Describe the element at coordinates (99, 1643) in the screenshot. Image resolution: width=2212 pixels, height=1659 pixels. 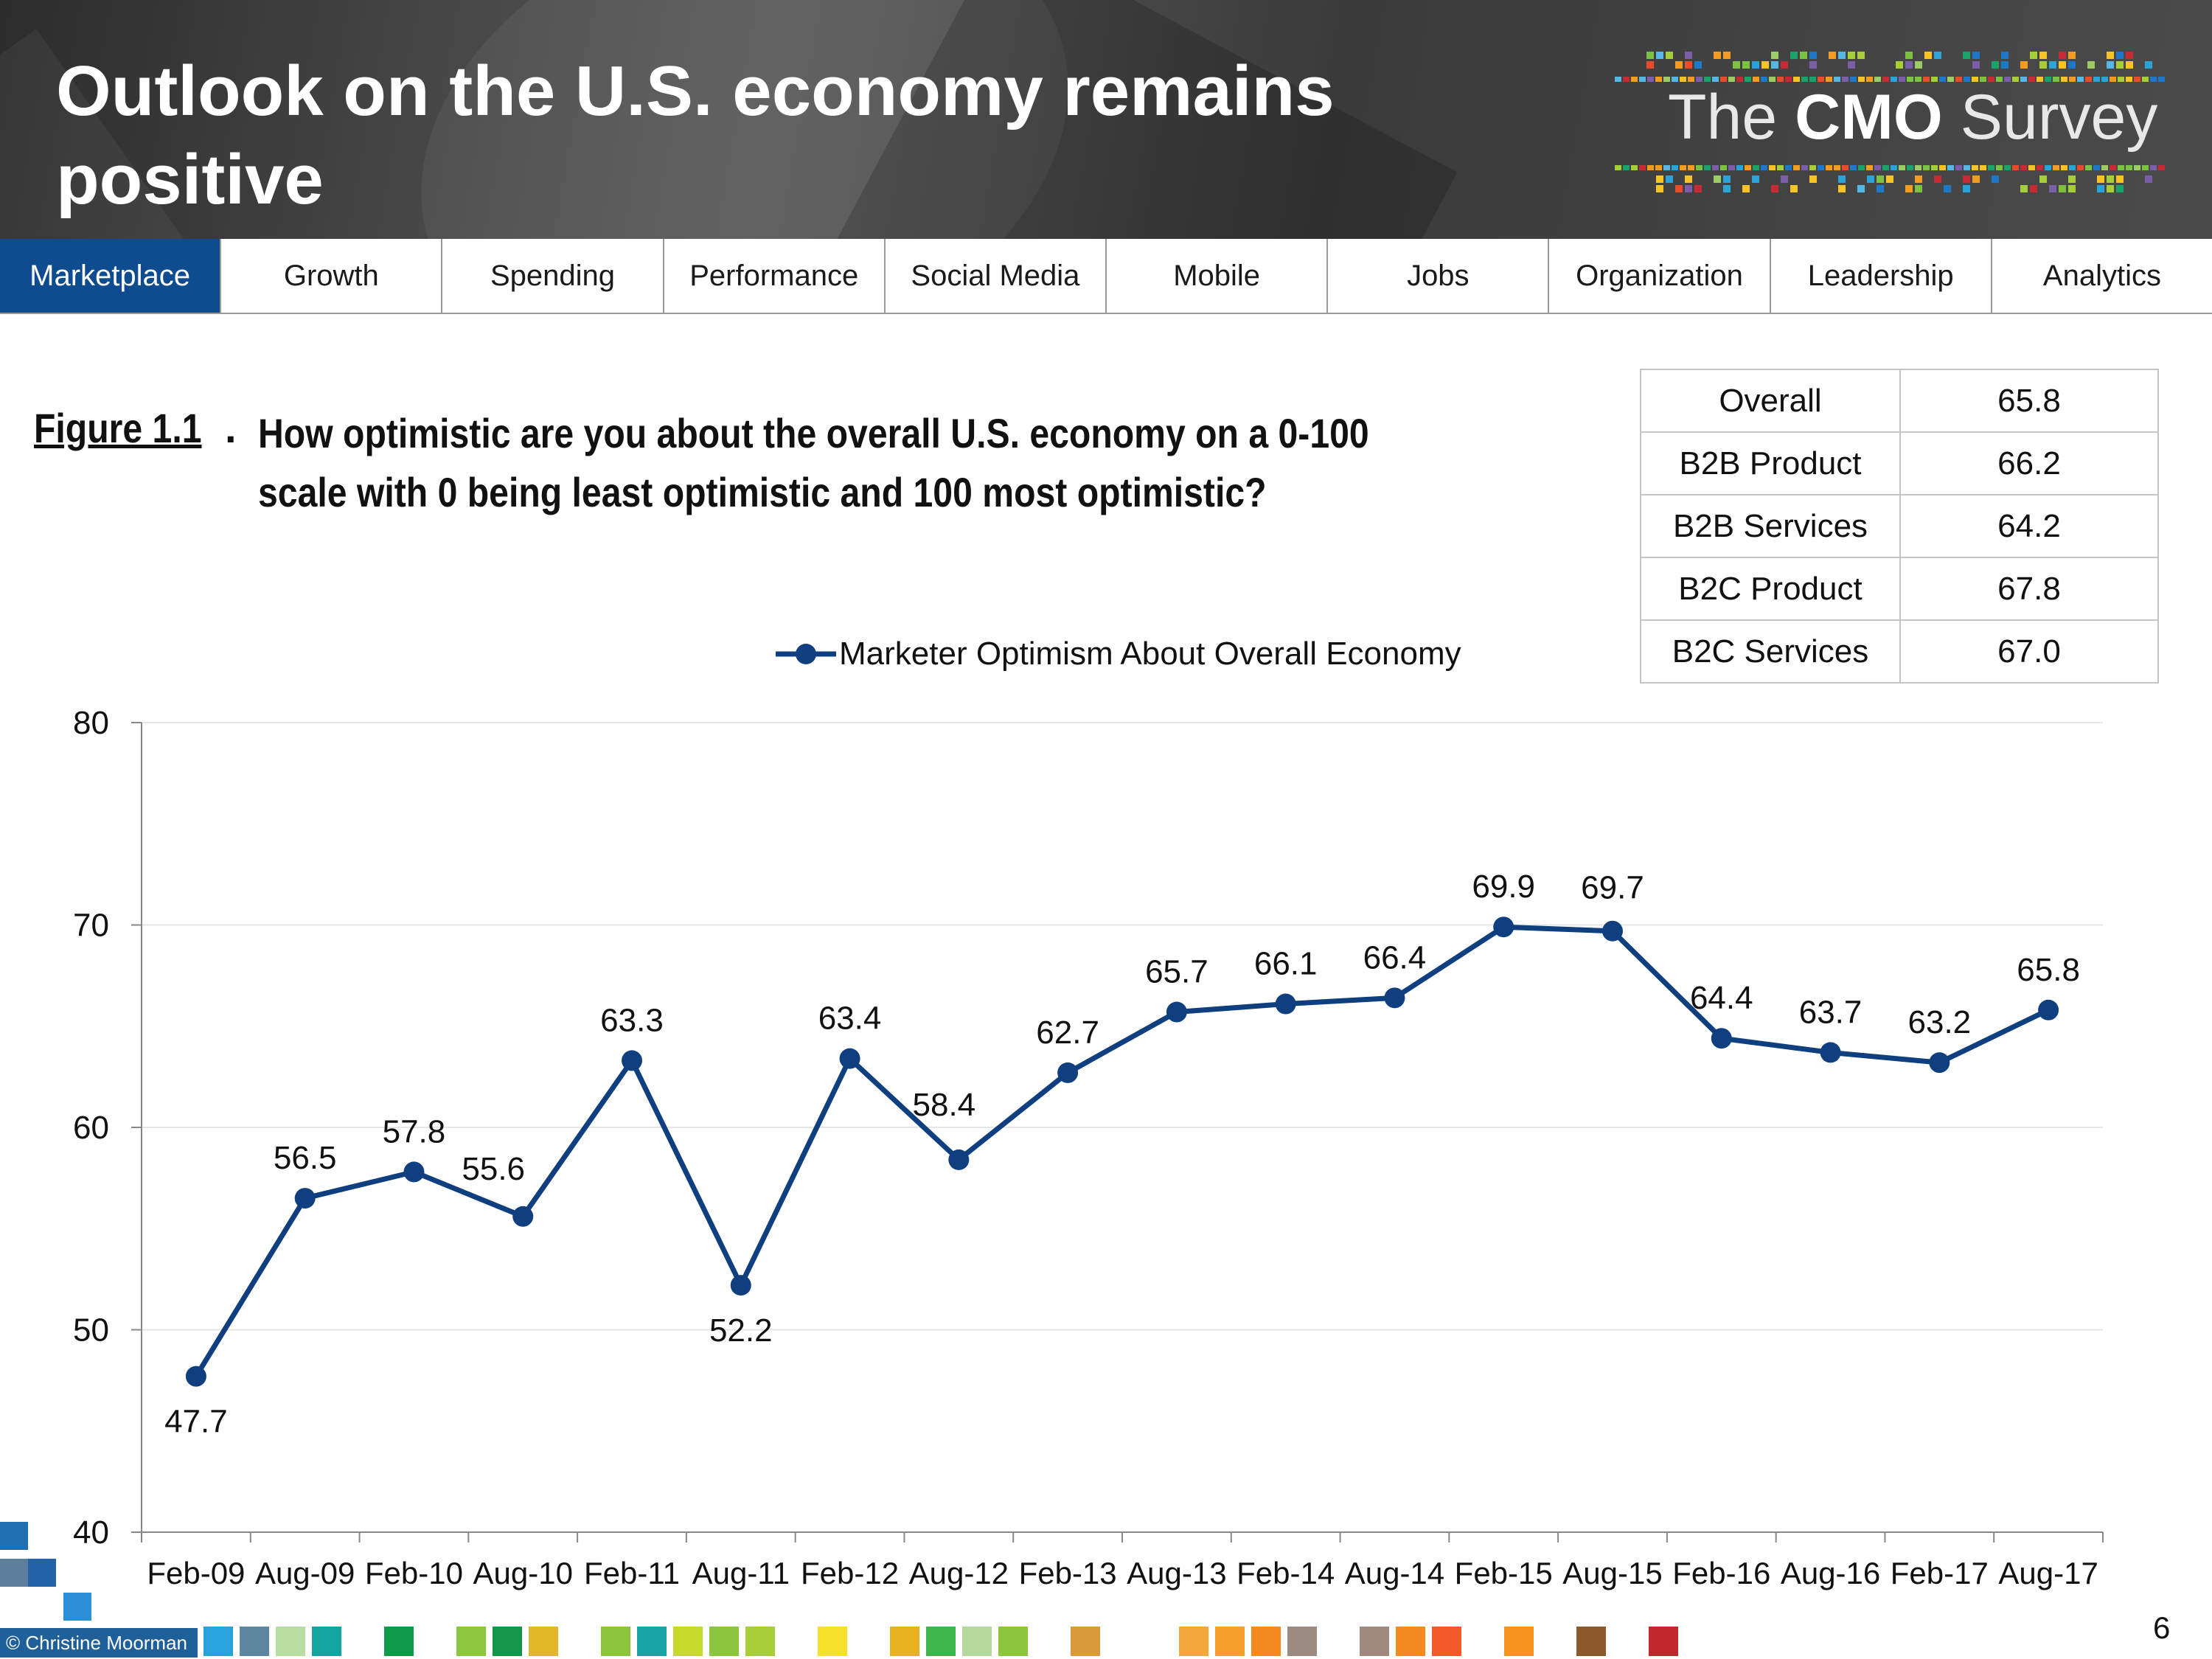
I see `copyright-notice: © Christine Moorman` at that location.